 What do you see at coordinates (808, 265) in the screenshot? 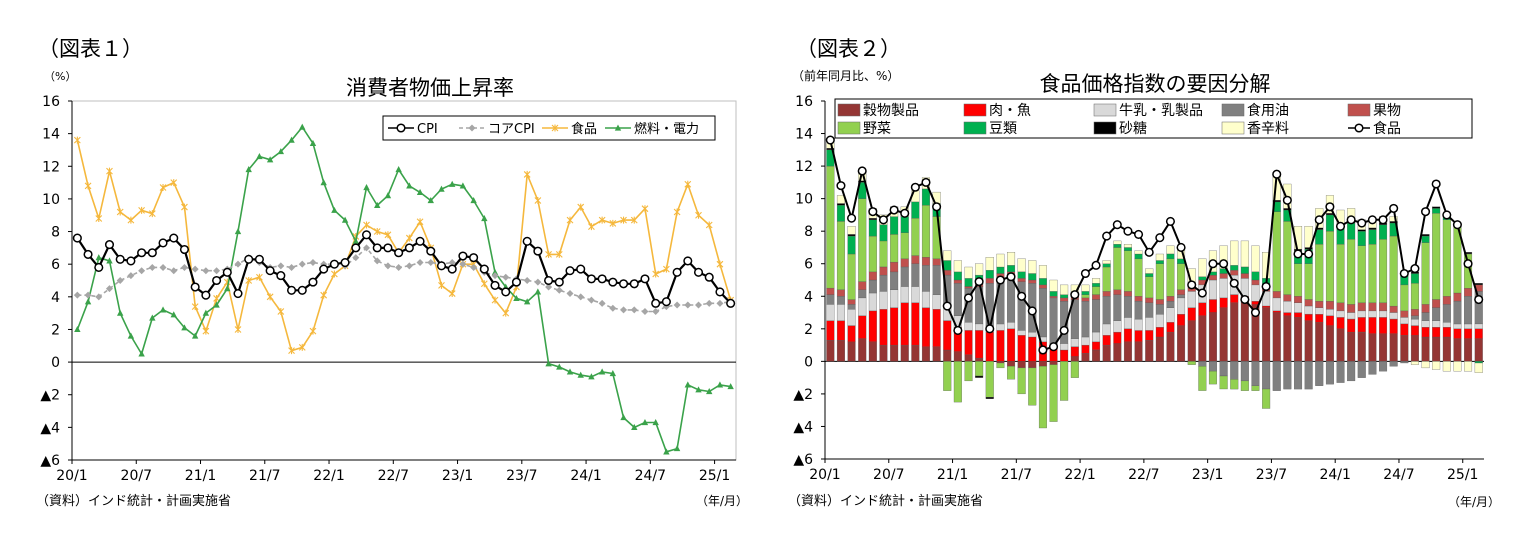
I see `chart2-ytick-label: 6` at bounding box center [808, 265].